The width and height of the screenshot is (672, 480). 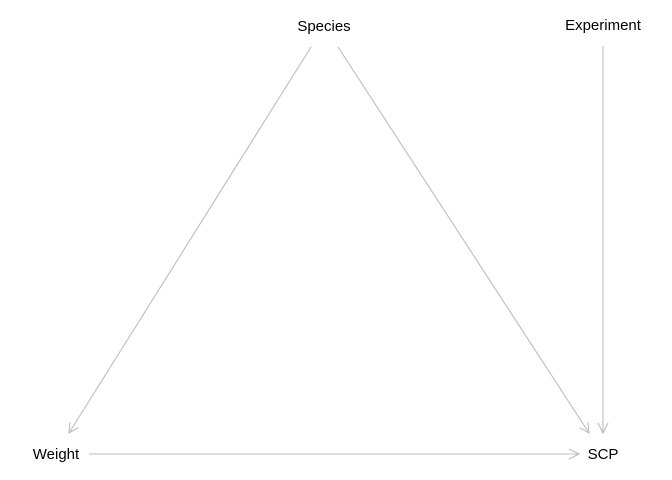 What do you see at coordinates (603, 454) in the screenshot?
I see `node-scp-label: SCP` at bounding box center [603, 454].